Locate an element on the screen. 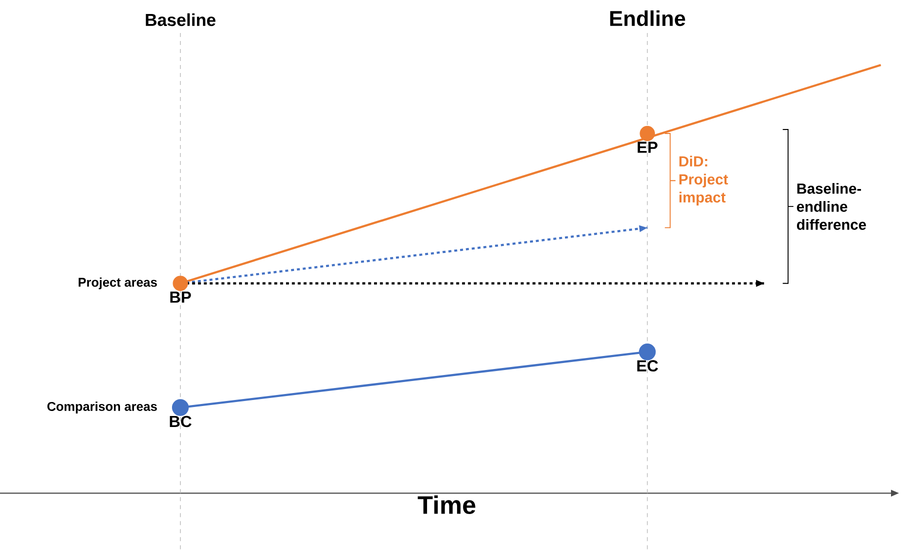 This screenshot has height=550, width=911. x-tick-label: Baseline is located at coordinates (181, 19).